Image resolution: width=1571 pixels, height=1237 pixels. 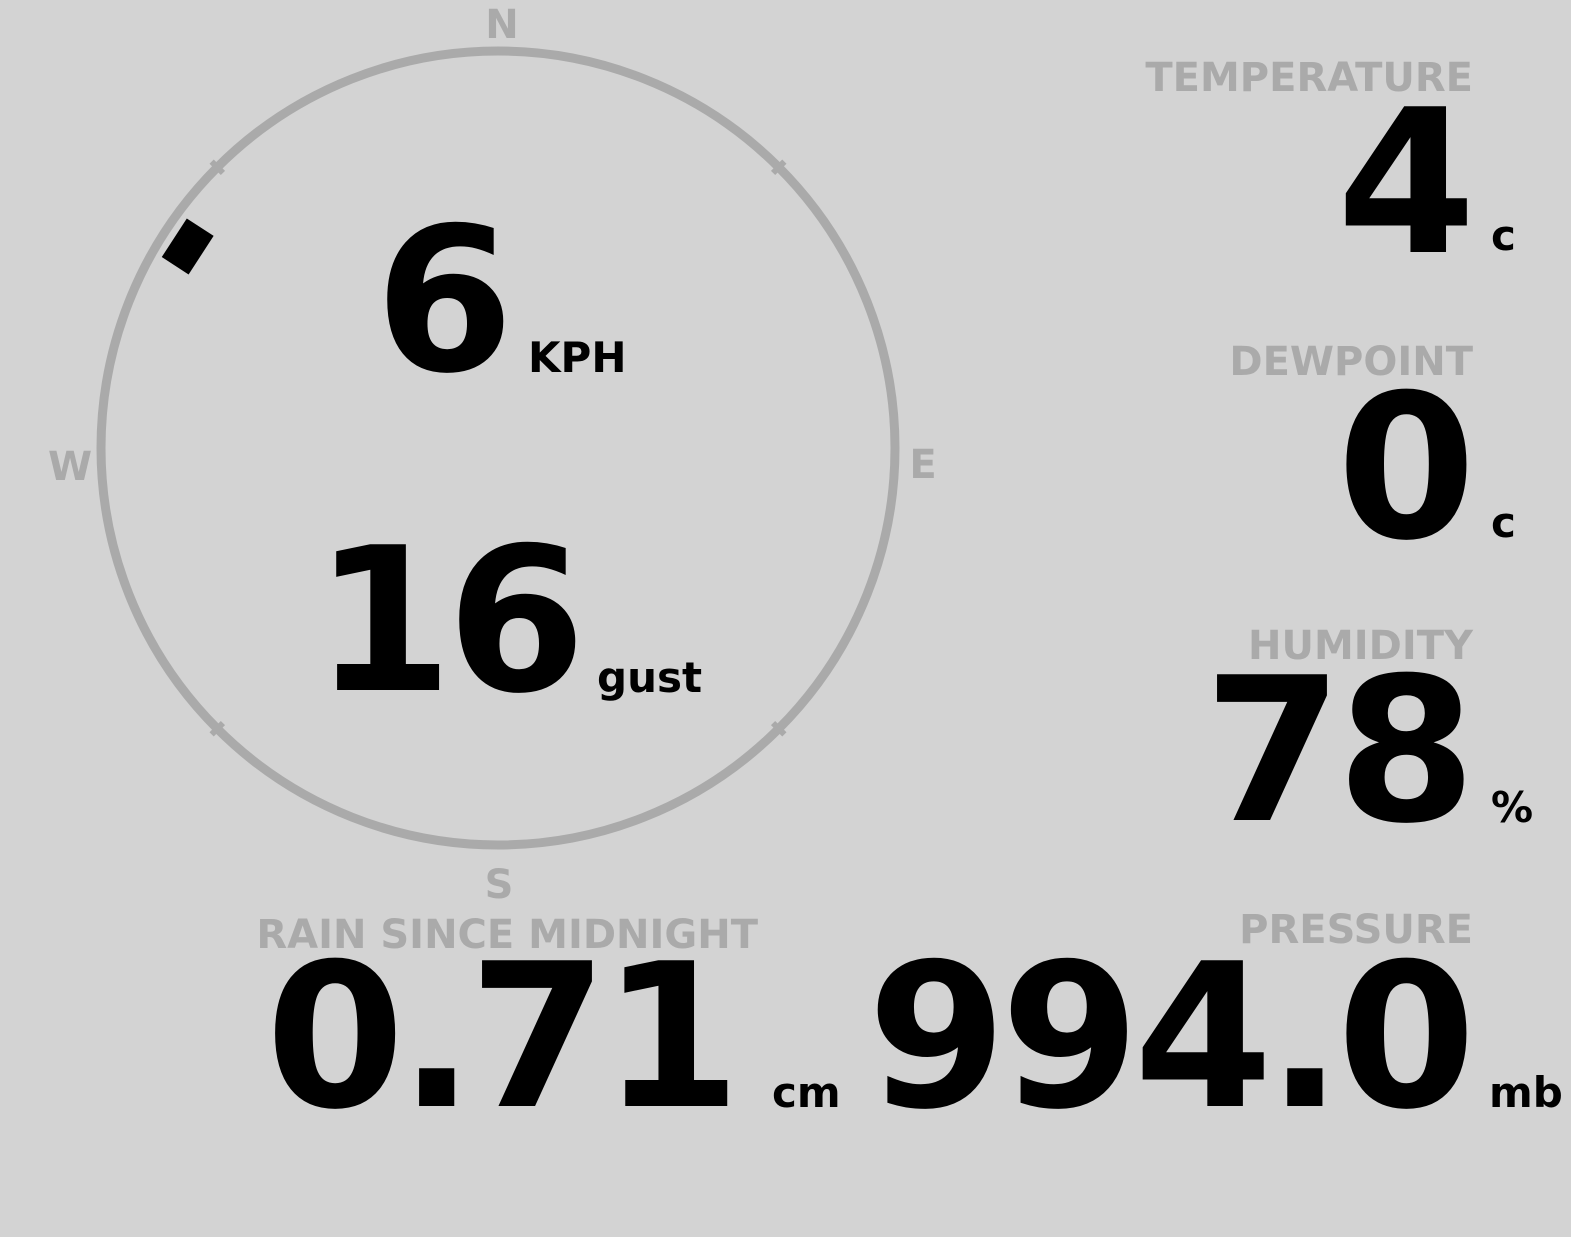 What do you see at coordinates (1503, 522) in the screenshot?
I see `dewpoint-unit: c` at bounding box center [1503, 522].